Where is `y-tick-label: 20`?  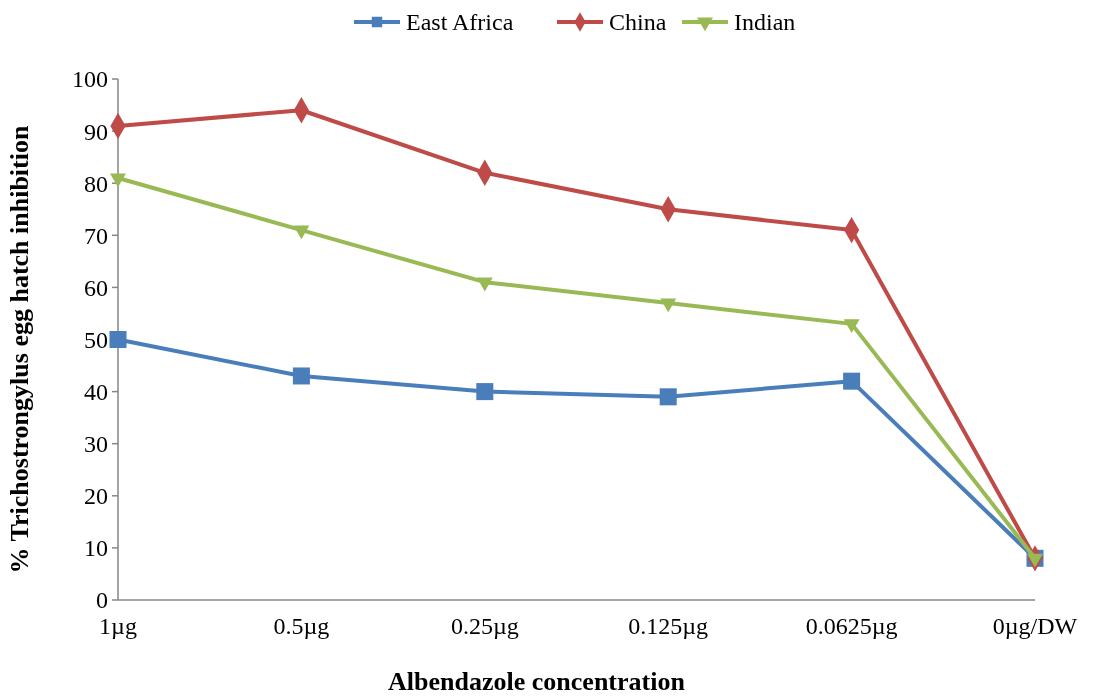
y-tick-label: 20 is located at coordinates (96, 496).